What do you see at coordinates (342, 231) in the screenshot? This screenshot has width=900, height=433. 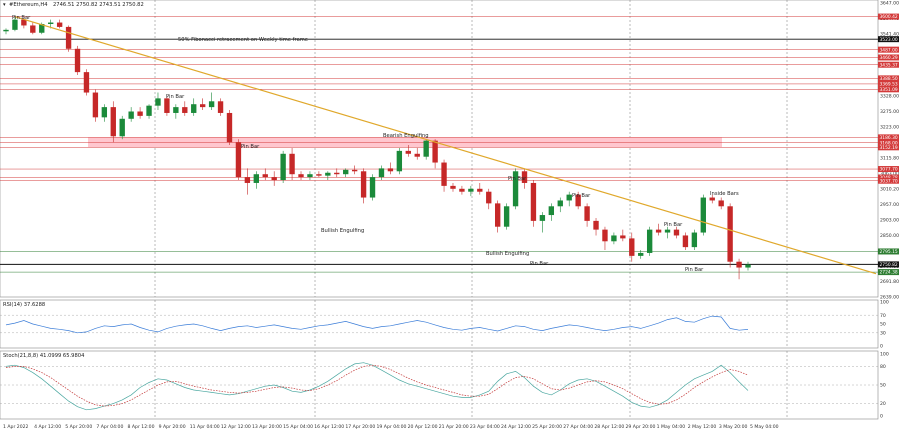 I see `bullish-engulfing-label-1: Bullish Engulfing` at bounding box center [342, 231].